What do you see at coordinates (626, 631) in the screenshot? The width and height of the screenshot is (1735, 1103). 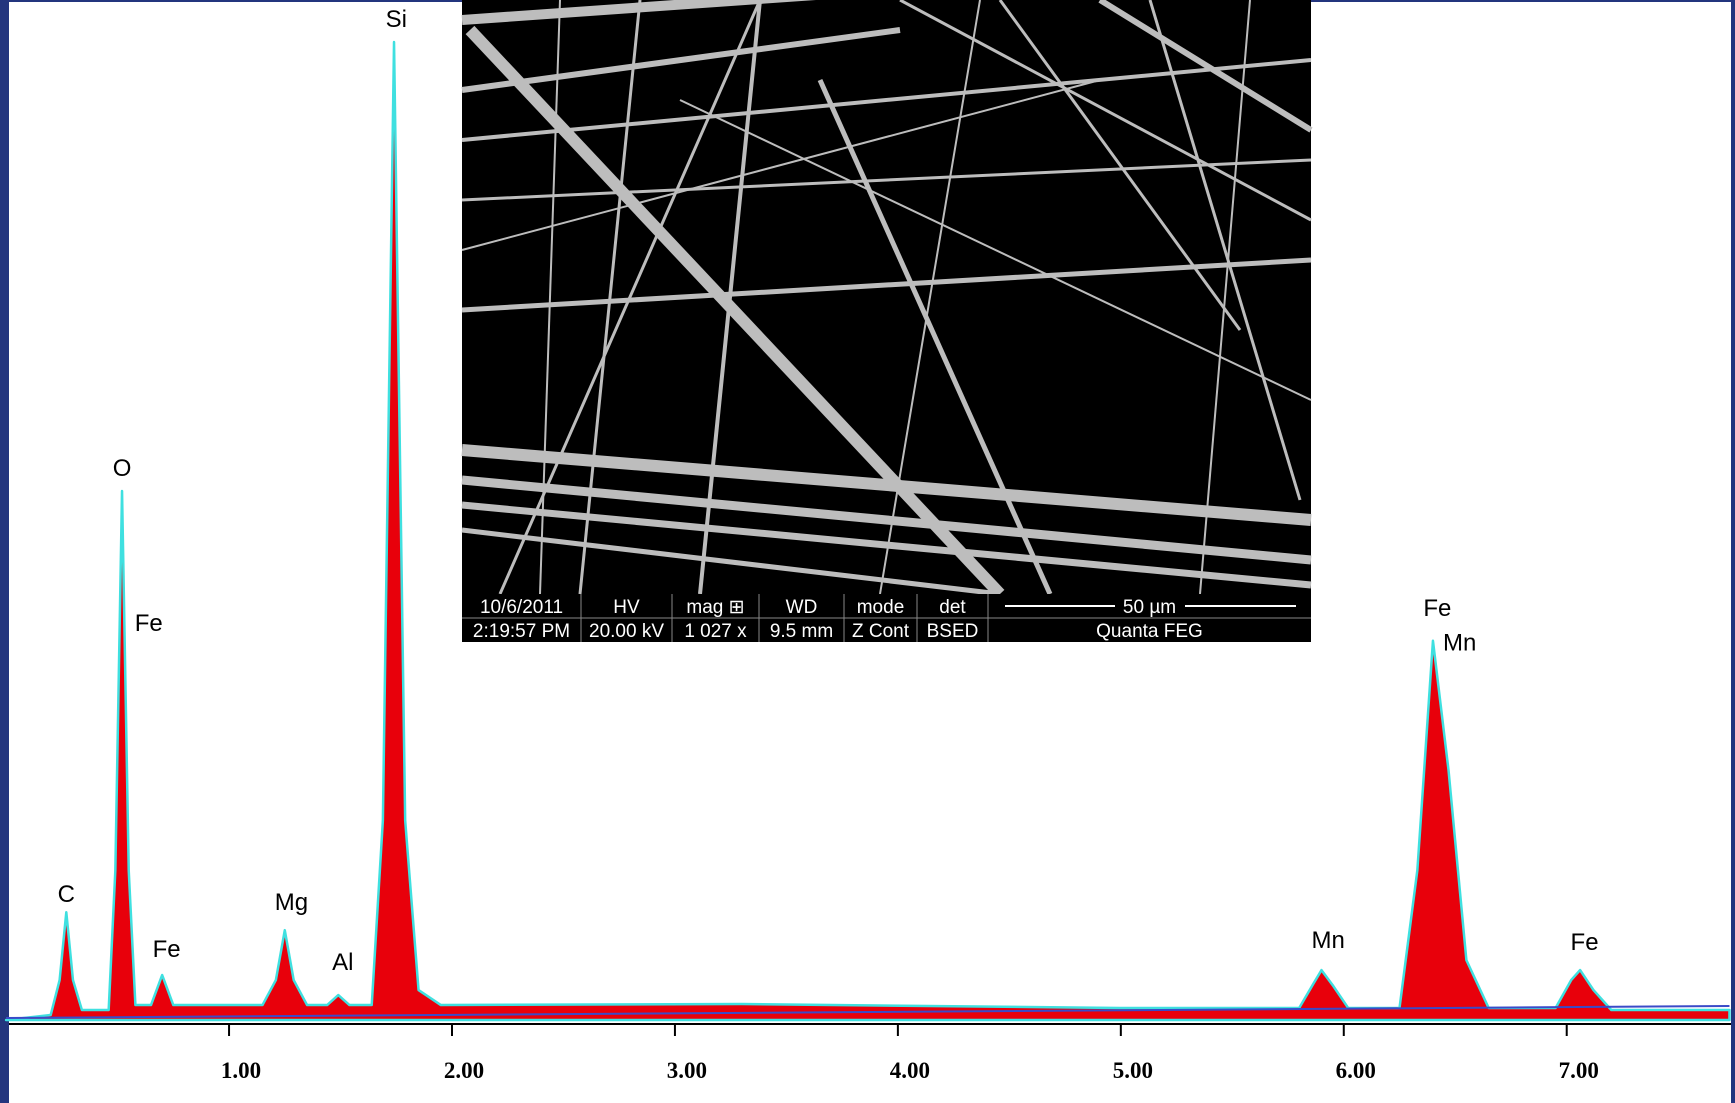 I see `caption-text: 20.00 kV` at bounding box center [626, 631].